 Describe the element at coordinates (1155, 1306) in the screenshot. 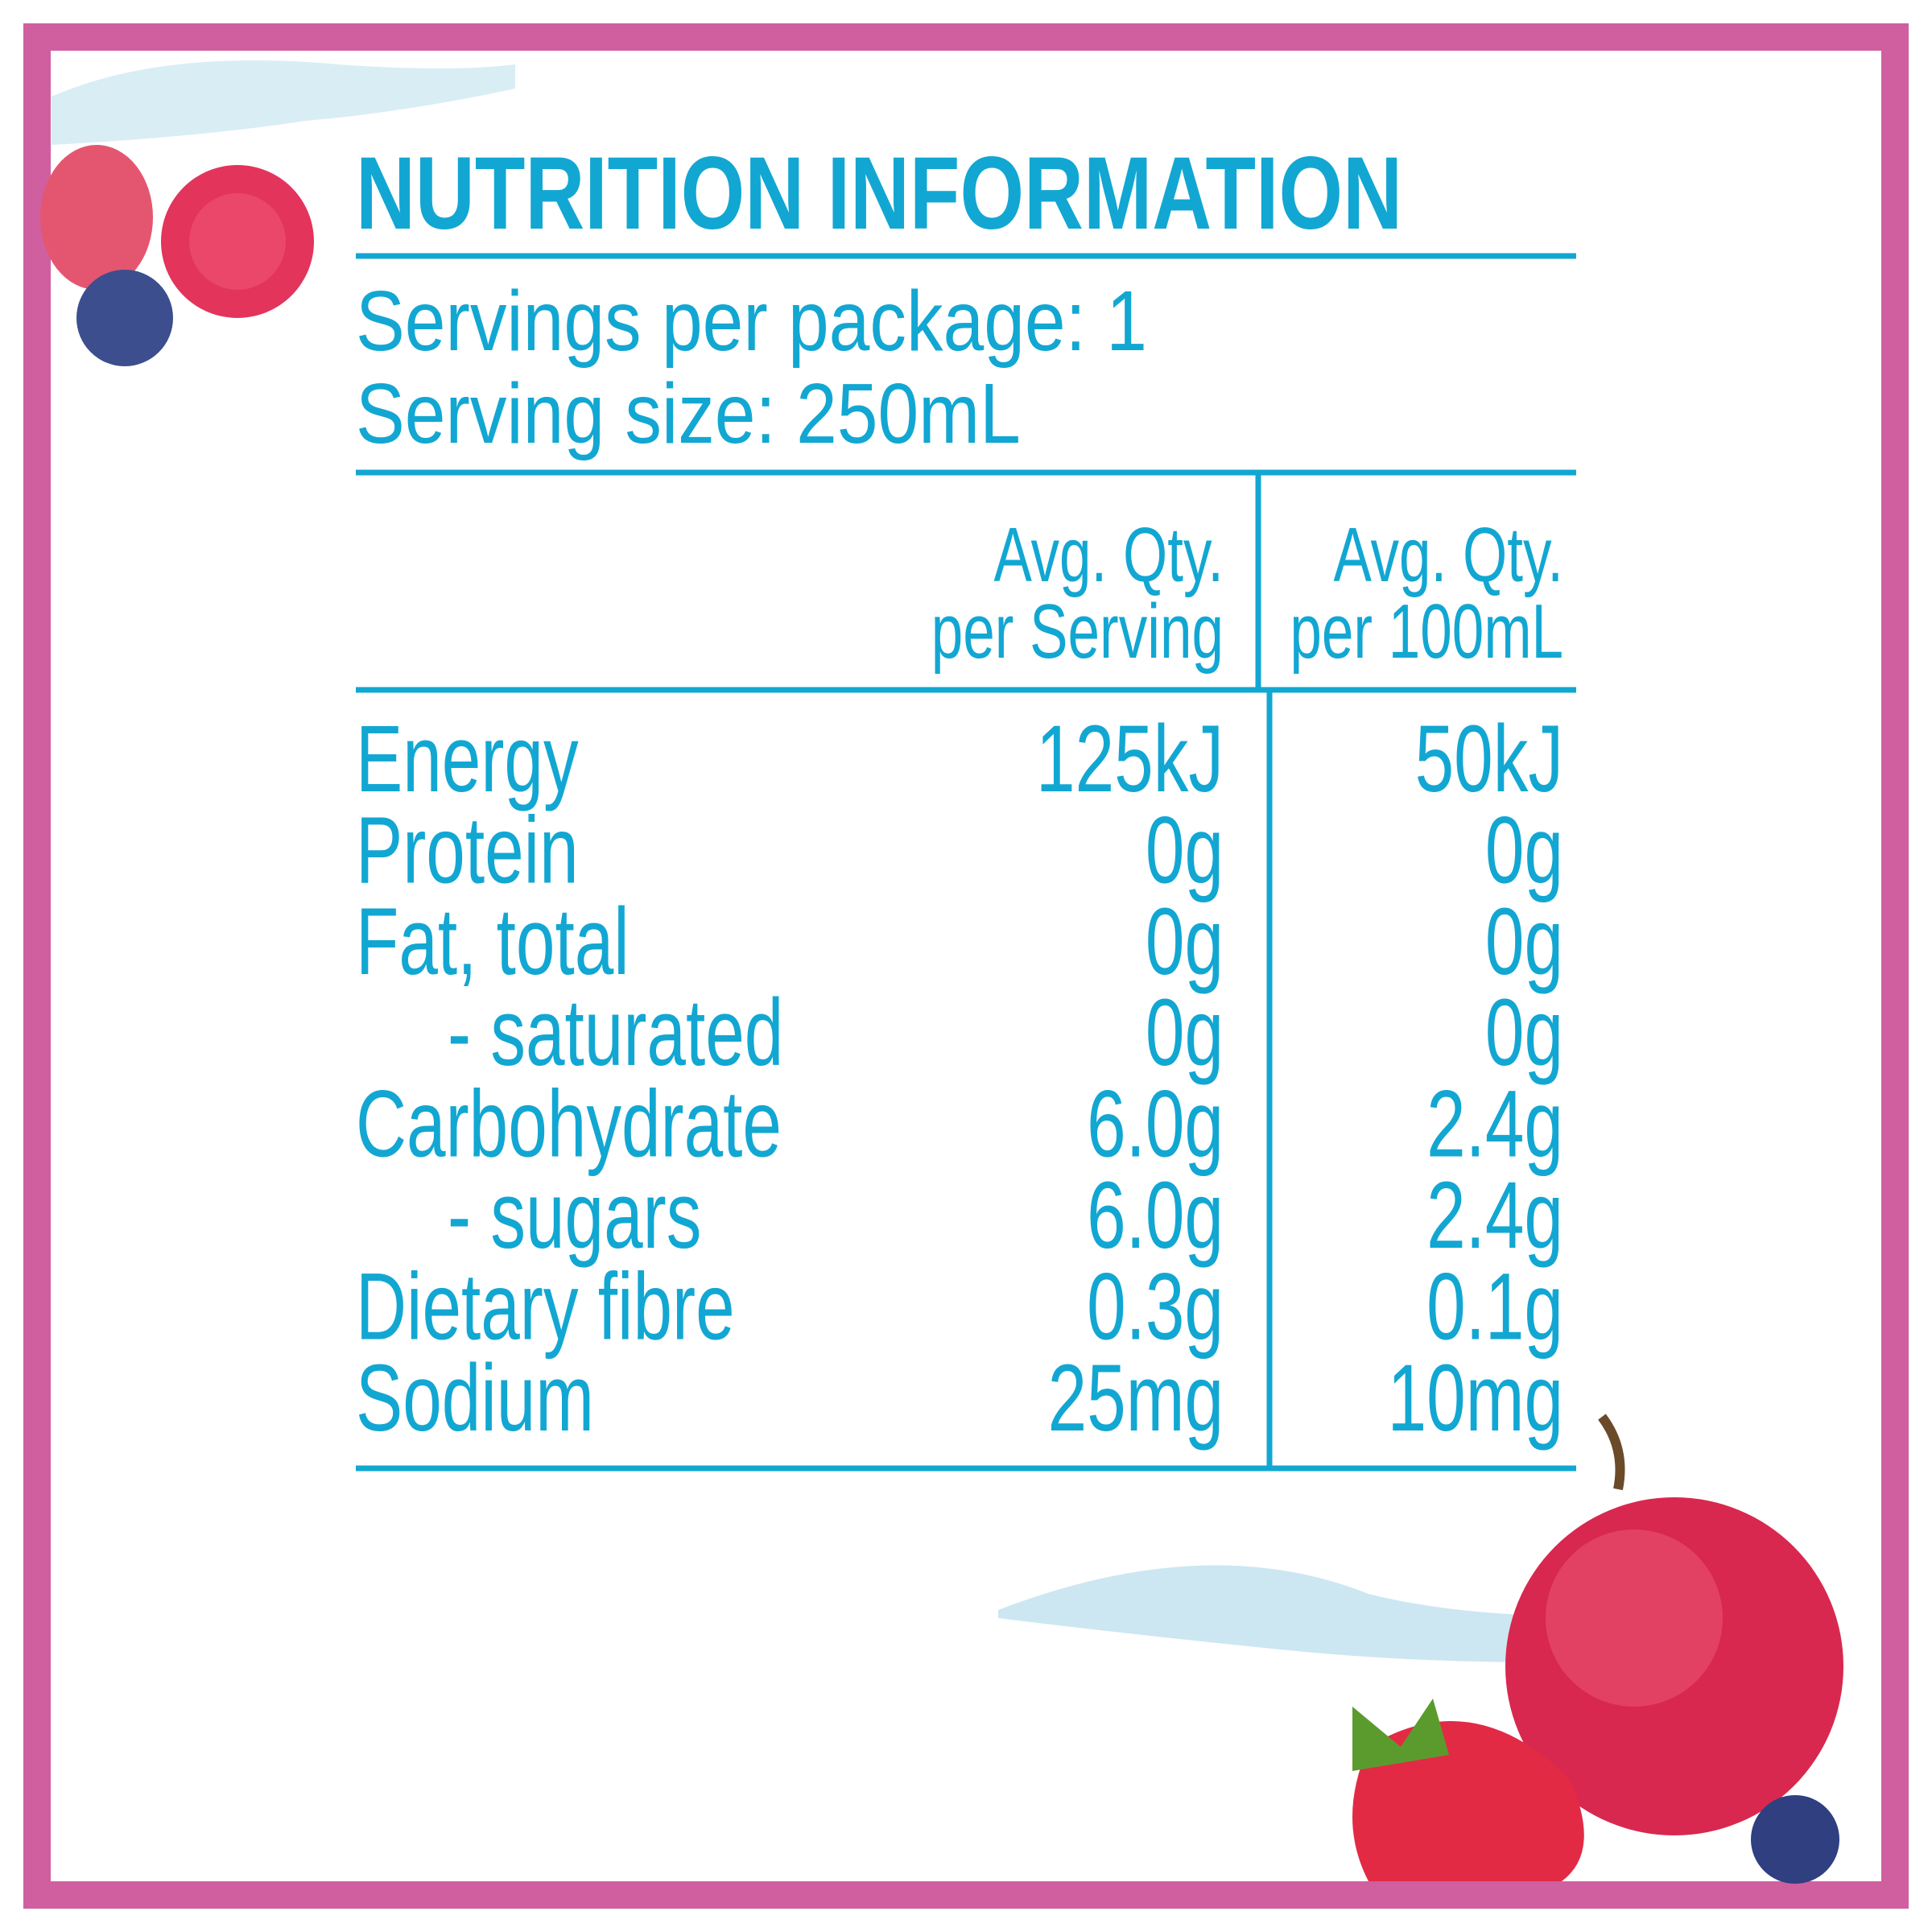

I see `per-serving-value: 0.3g` at that location.